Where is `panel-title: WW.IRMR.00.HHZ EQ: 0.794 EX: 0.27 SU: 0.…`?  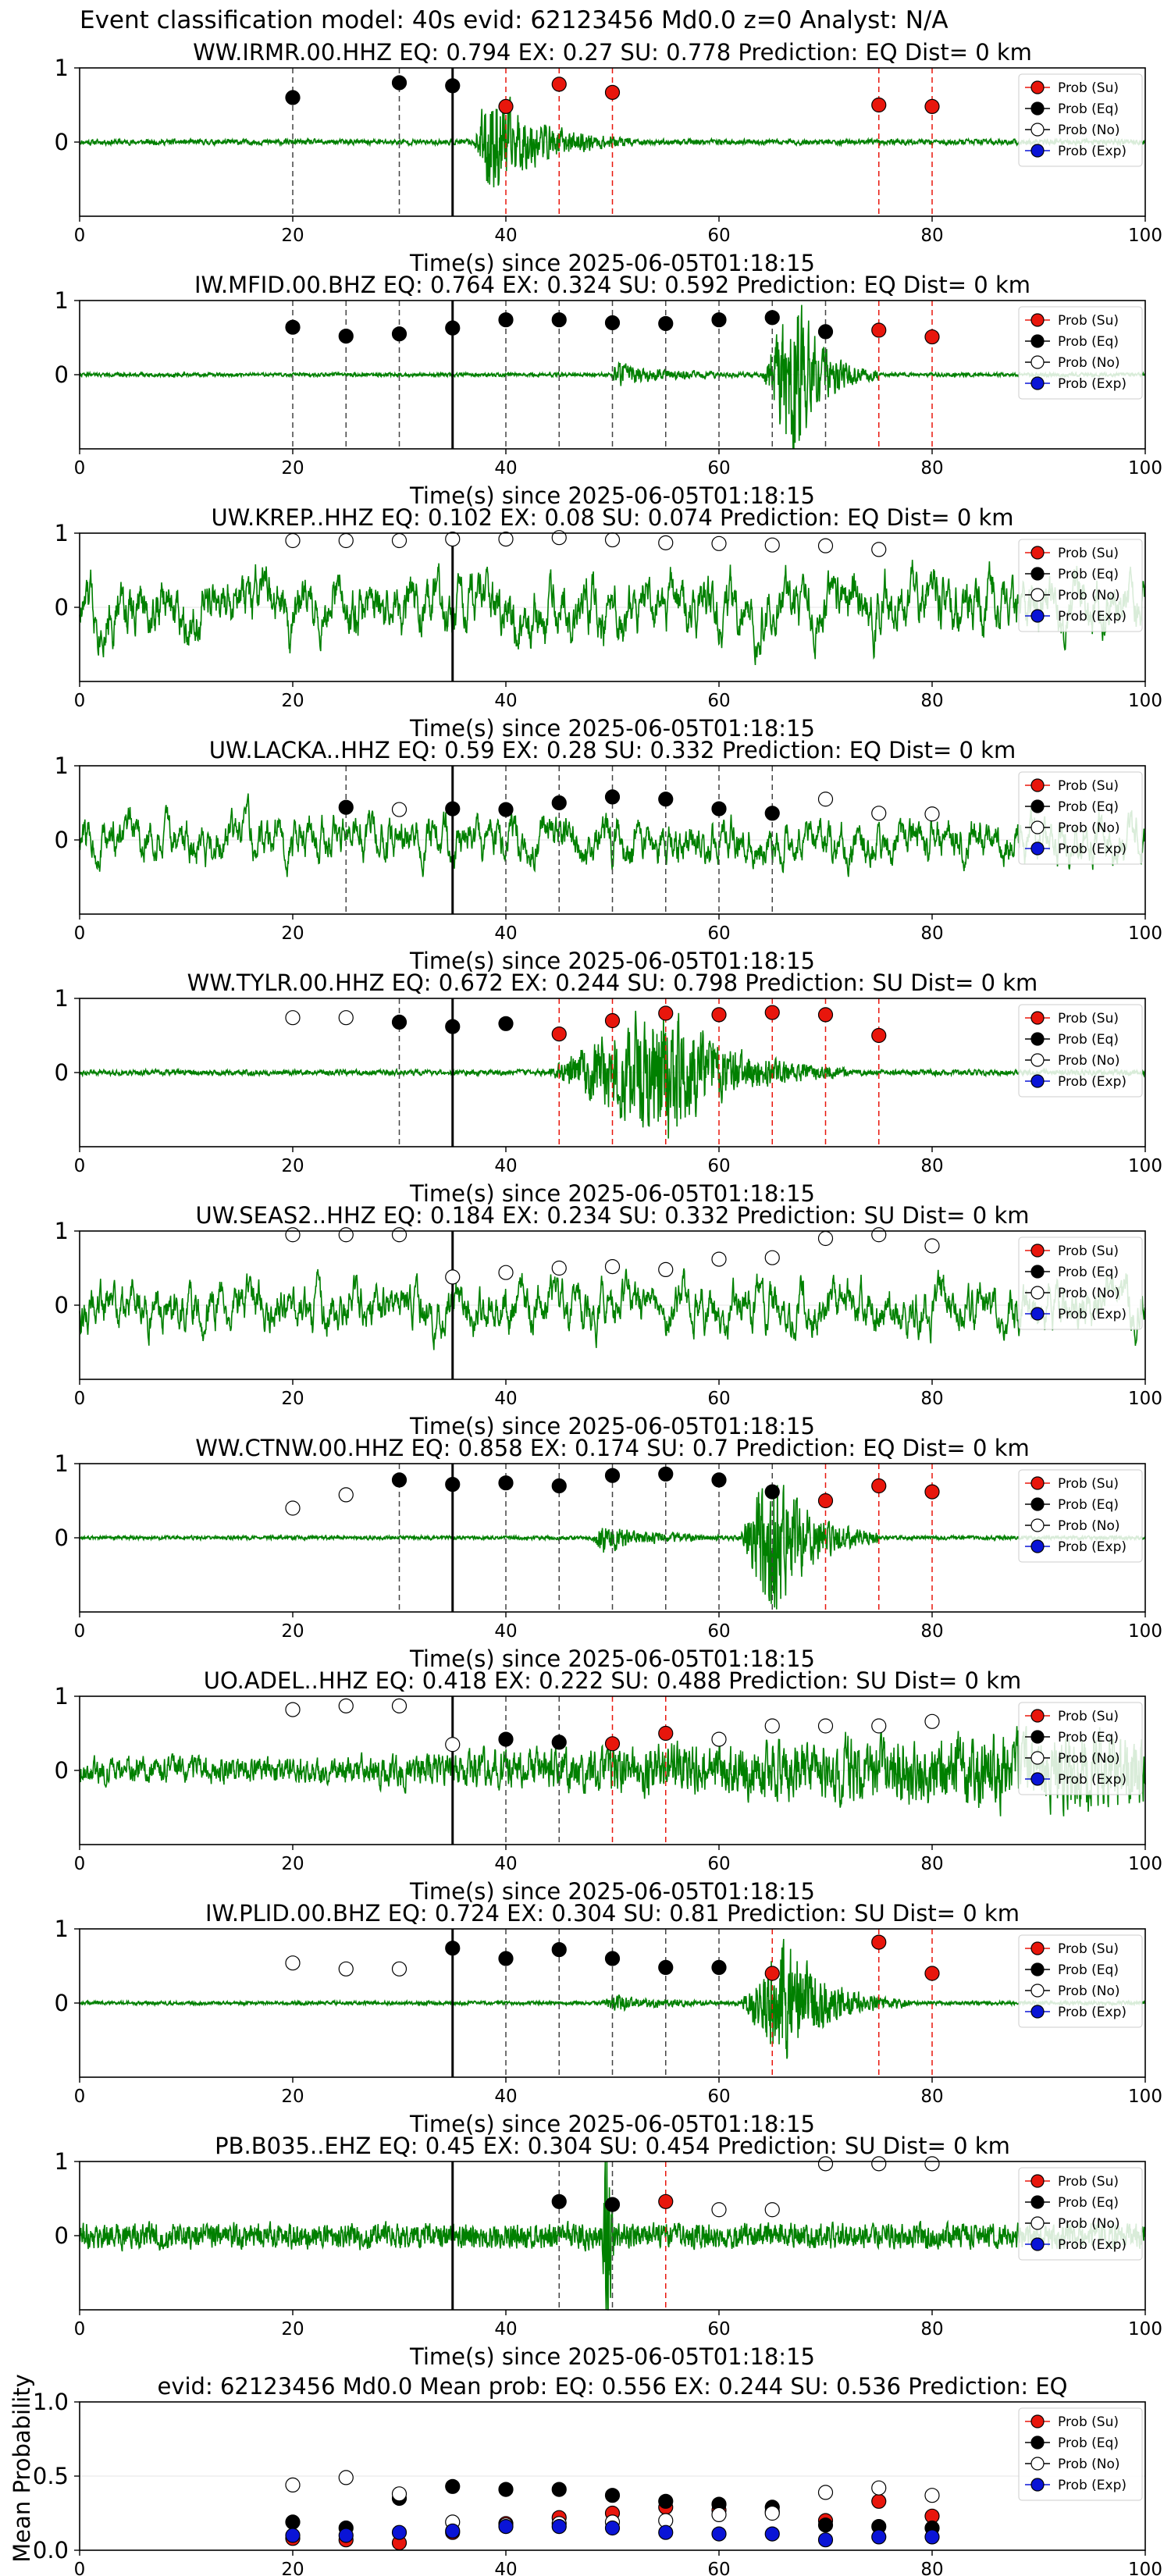 panel-title: WW.IRMR.00.HHZ EQ: 0.794 EX: 0.27 SU: 0.… is located at coordinates (612, 52).